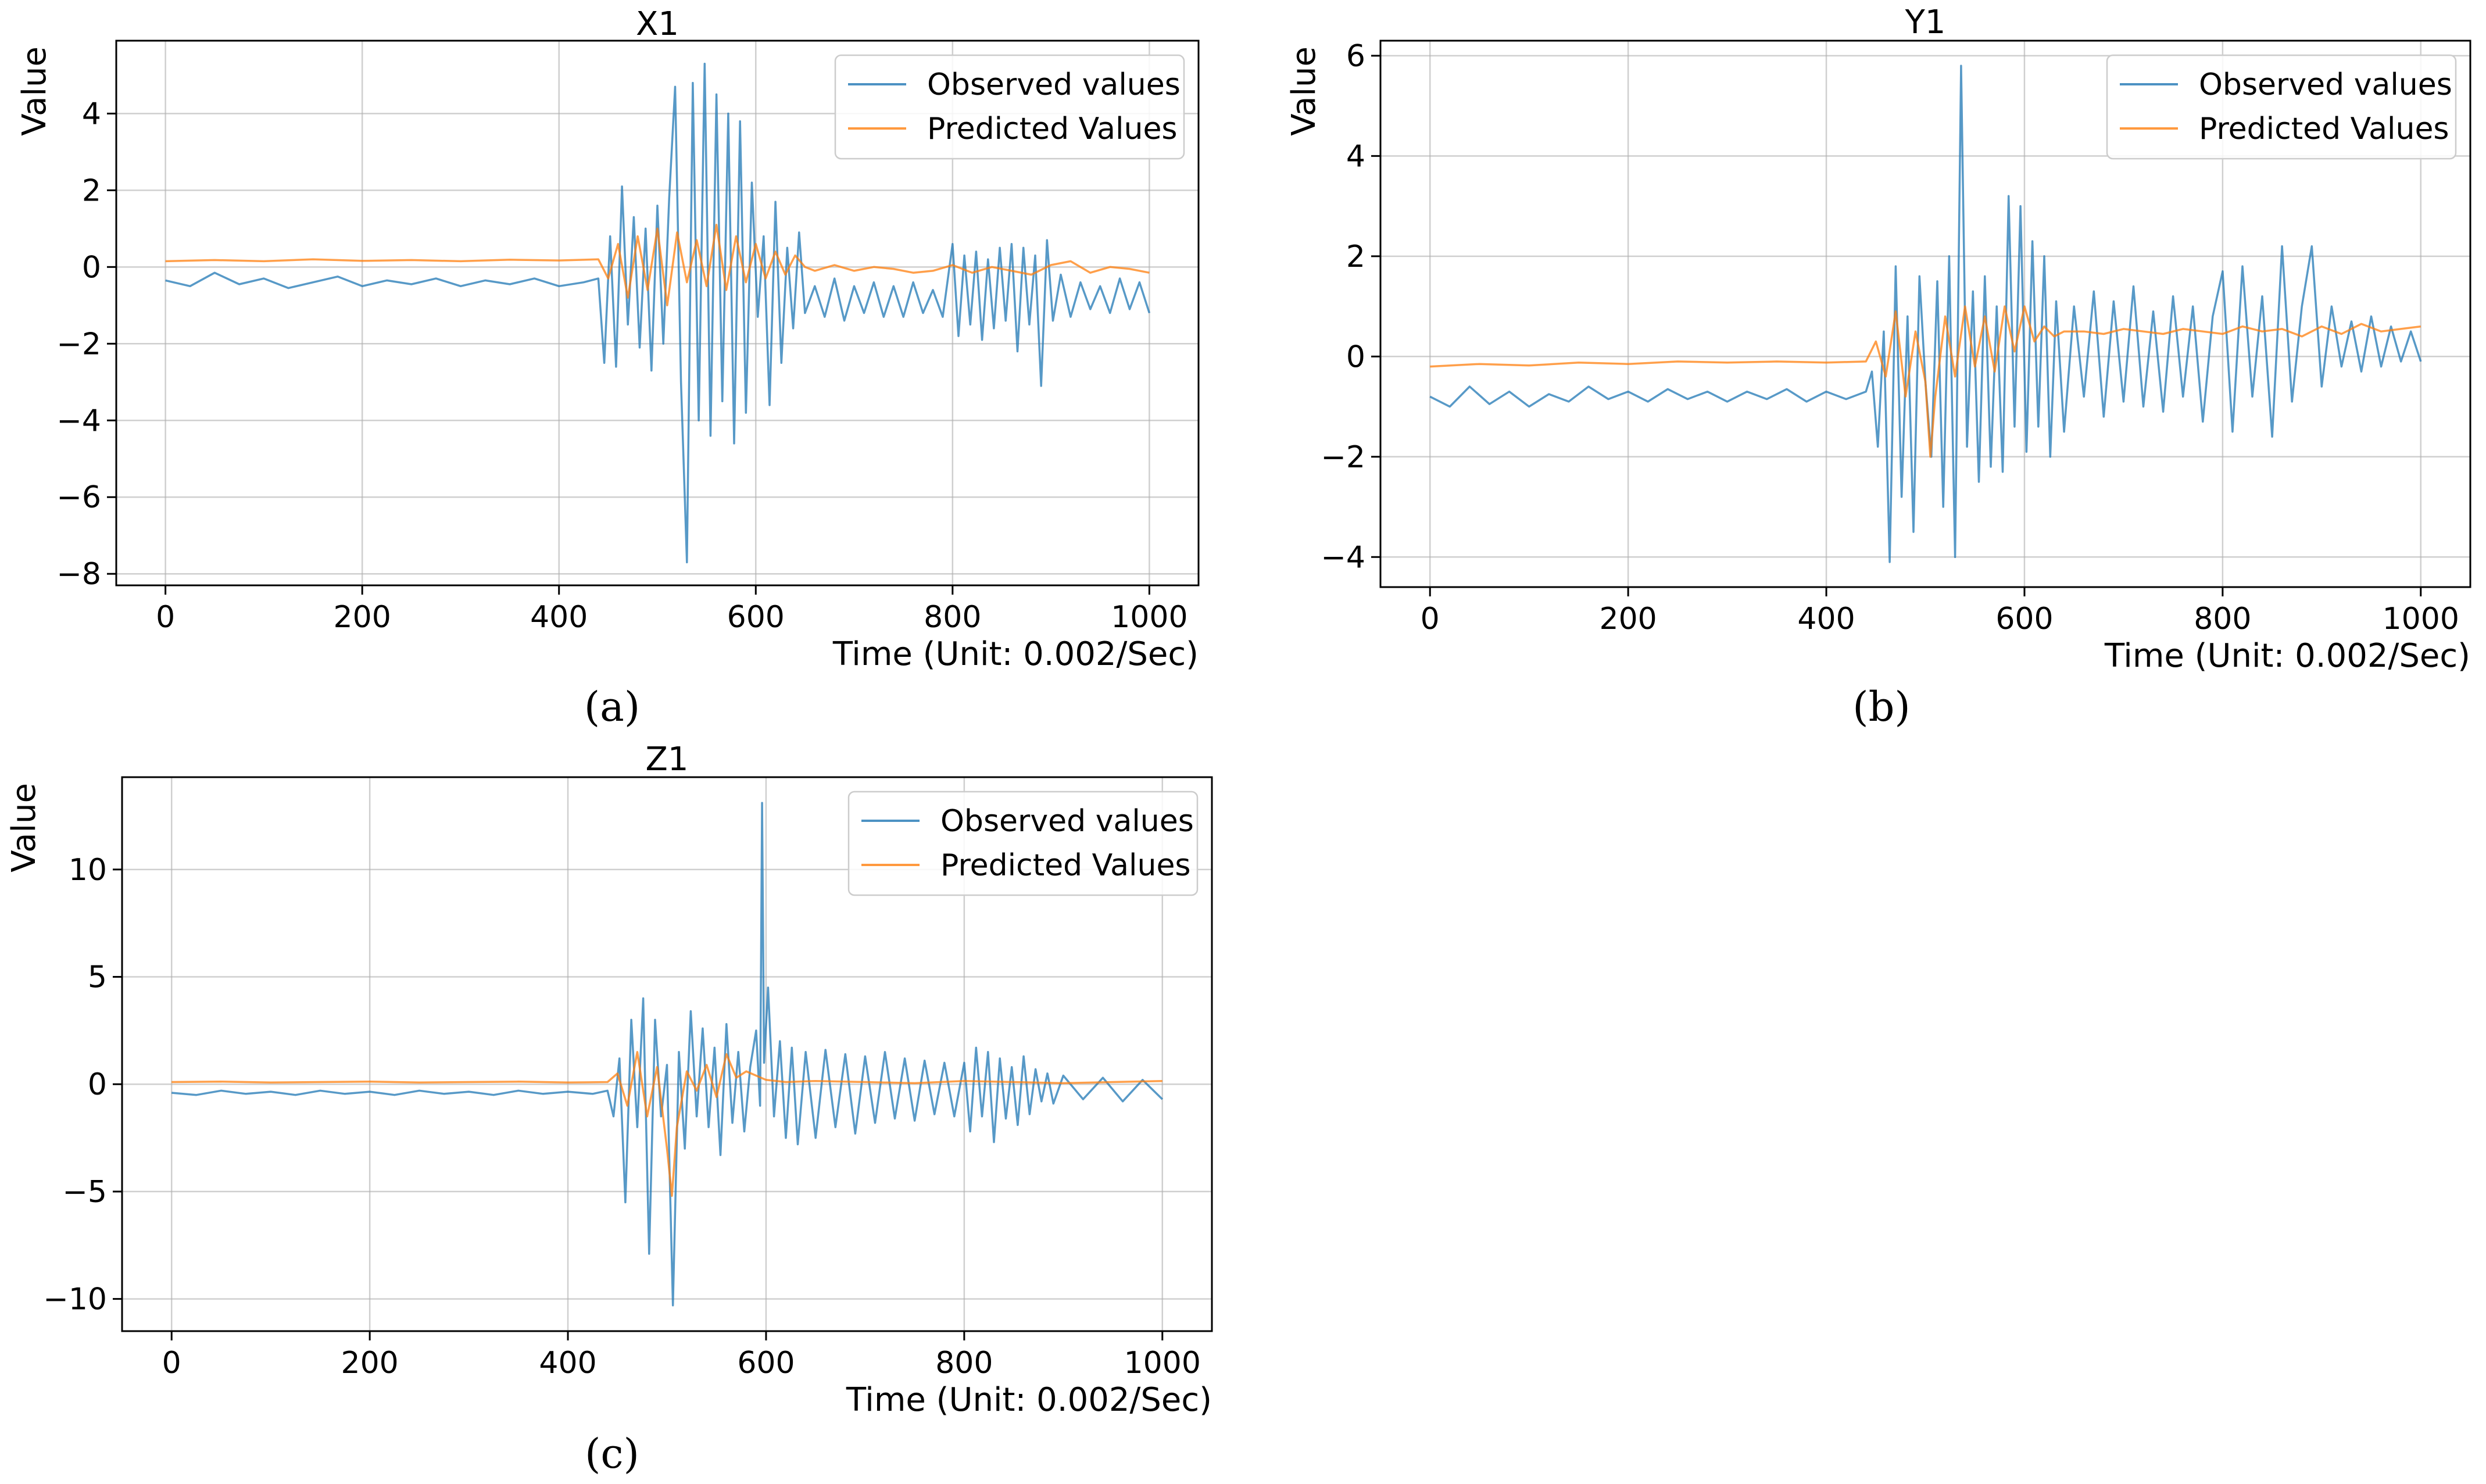  What do you see at coordinates (612, 707) in the screenshot?
I see `panel-label-x1: (a)` at bounding box center [612, 707].